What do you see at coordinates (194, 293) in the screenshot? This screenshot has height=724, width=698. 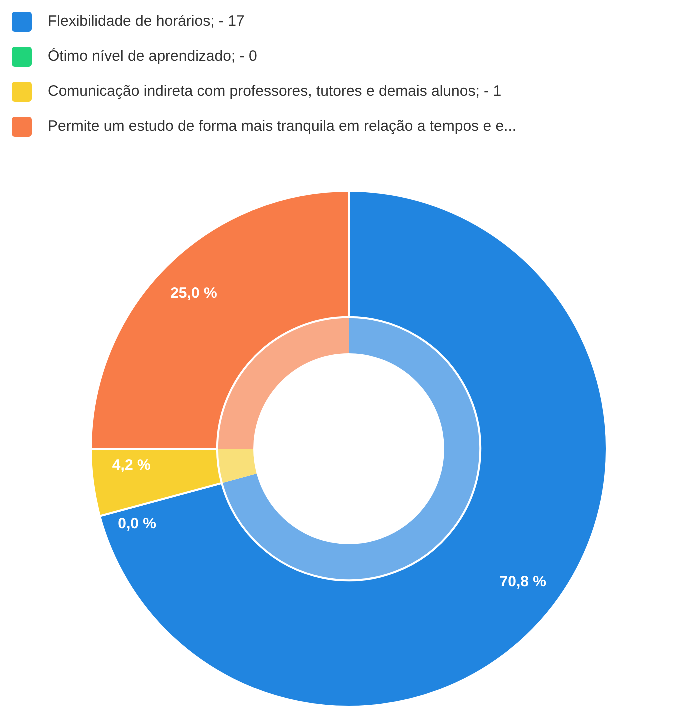 I see `text: 25,0 %` at bounding box center [194, 293].